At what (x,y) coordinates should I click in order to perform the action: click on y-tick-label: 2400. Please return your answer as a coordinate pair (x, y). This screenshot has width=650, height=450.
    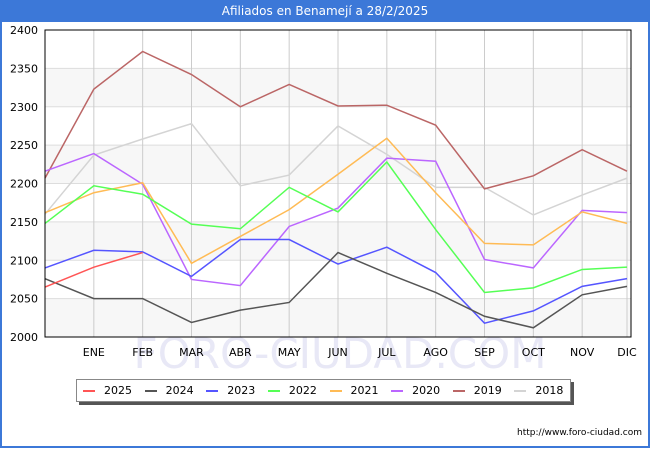
    Looking at the image, I should click on (24, 30).